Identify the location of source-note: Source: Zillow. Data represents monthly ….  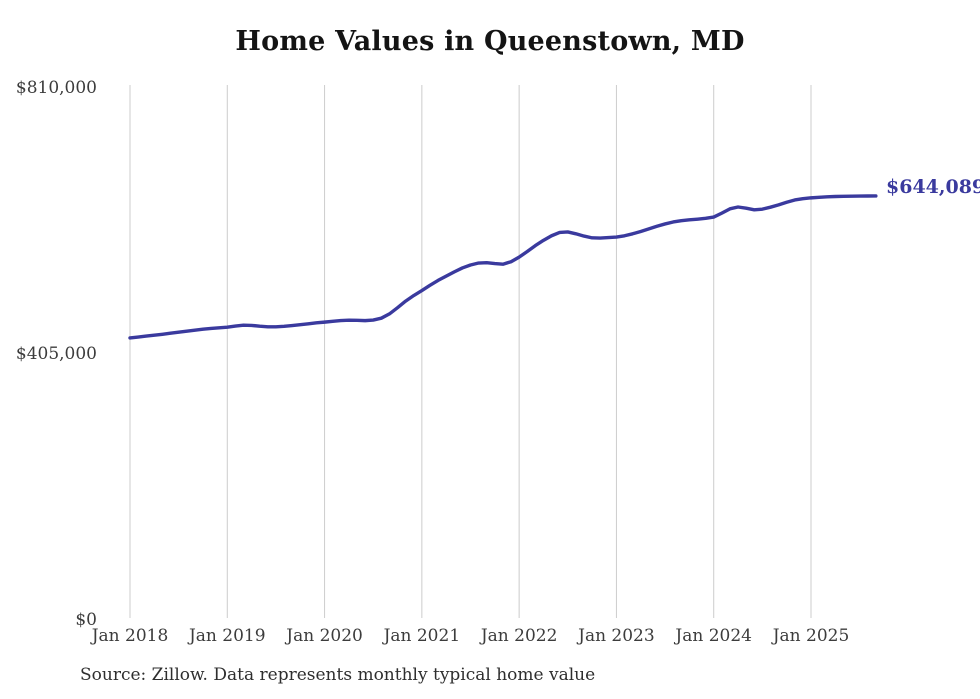
(338, 675).